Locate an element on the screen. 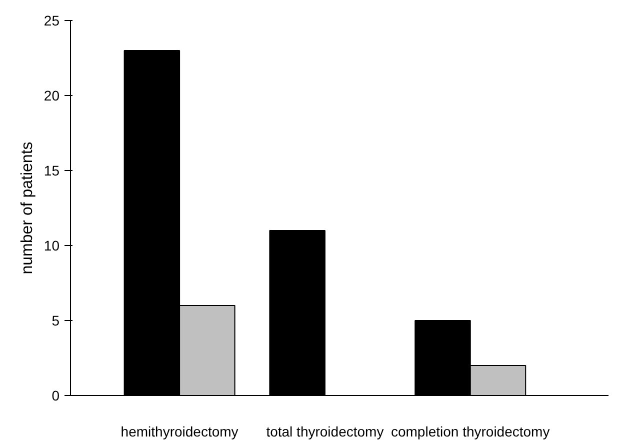 The height and width of the screenshot is (442, 628). x-tick-label: total thyroidectomy is located at coordinates (325, 432).